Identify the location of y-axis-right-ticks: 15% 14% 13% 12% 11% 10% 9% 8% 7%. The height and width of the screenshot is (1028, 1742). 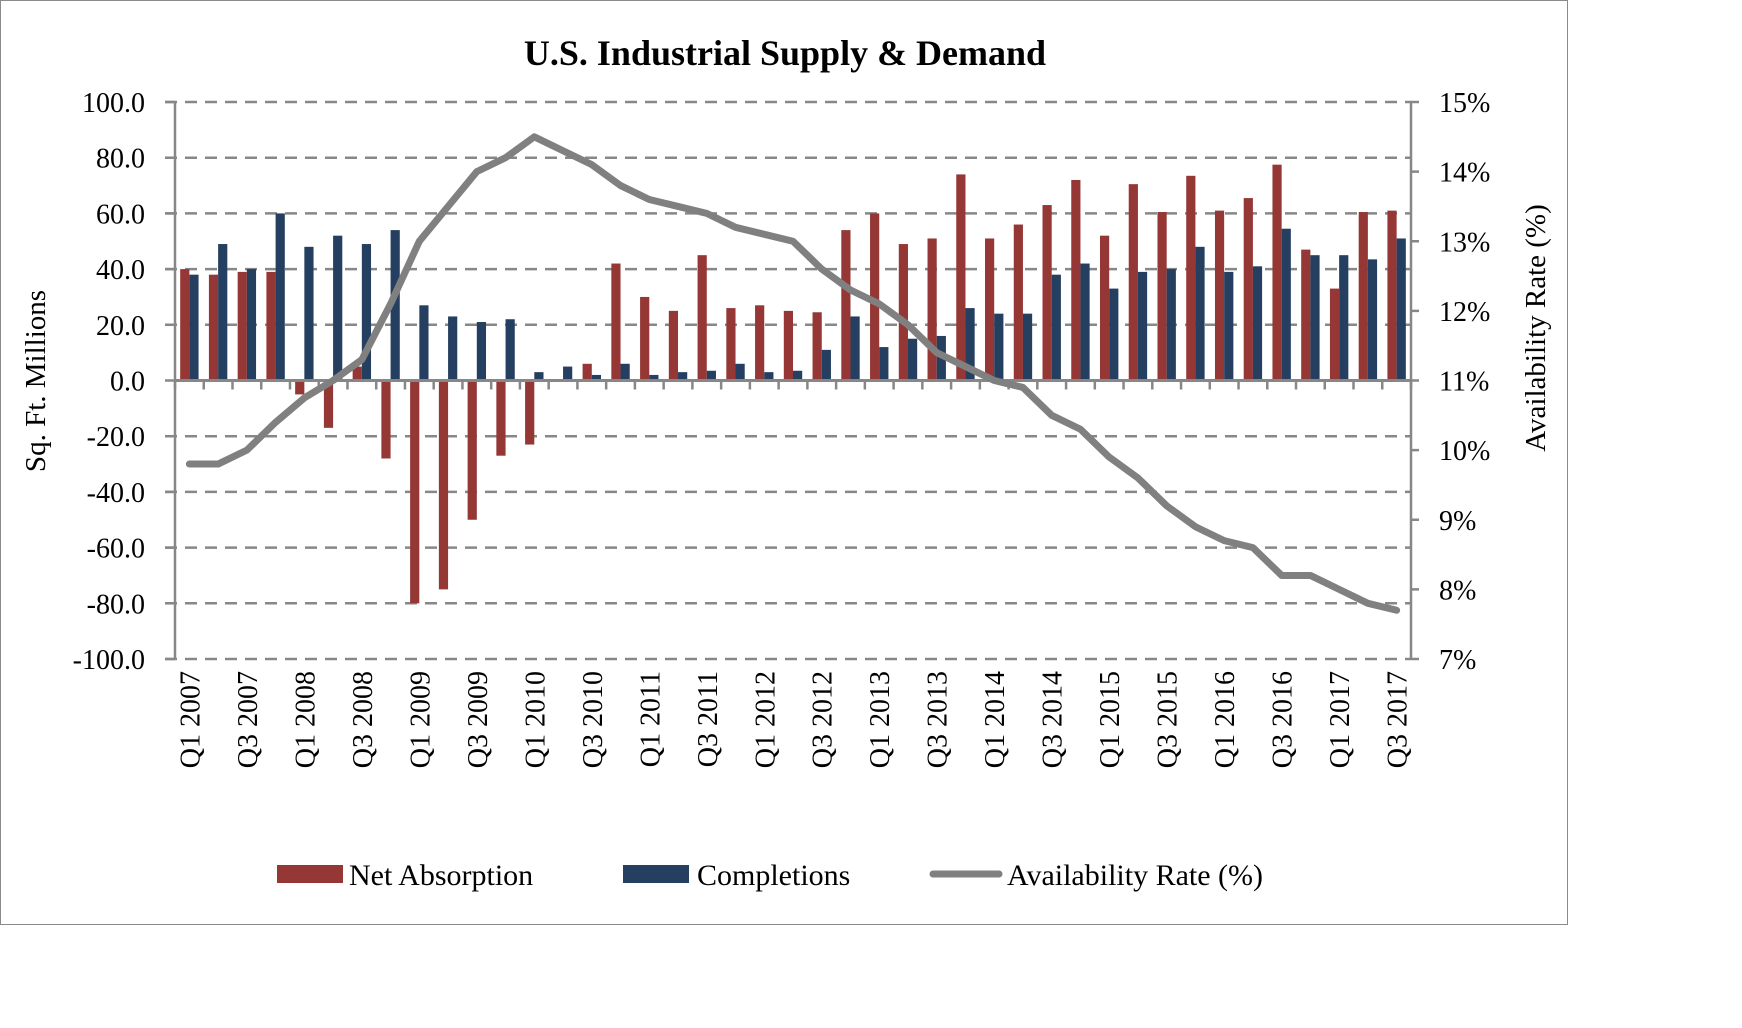
(1464, 382).